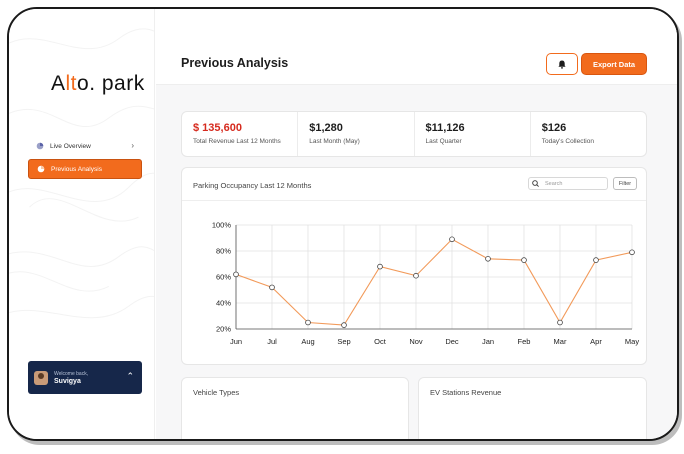  What do you see at coordinates (71, 83) in the screenshot?
I see `logo-accent: lt` at bounding box center [71, 83].